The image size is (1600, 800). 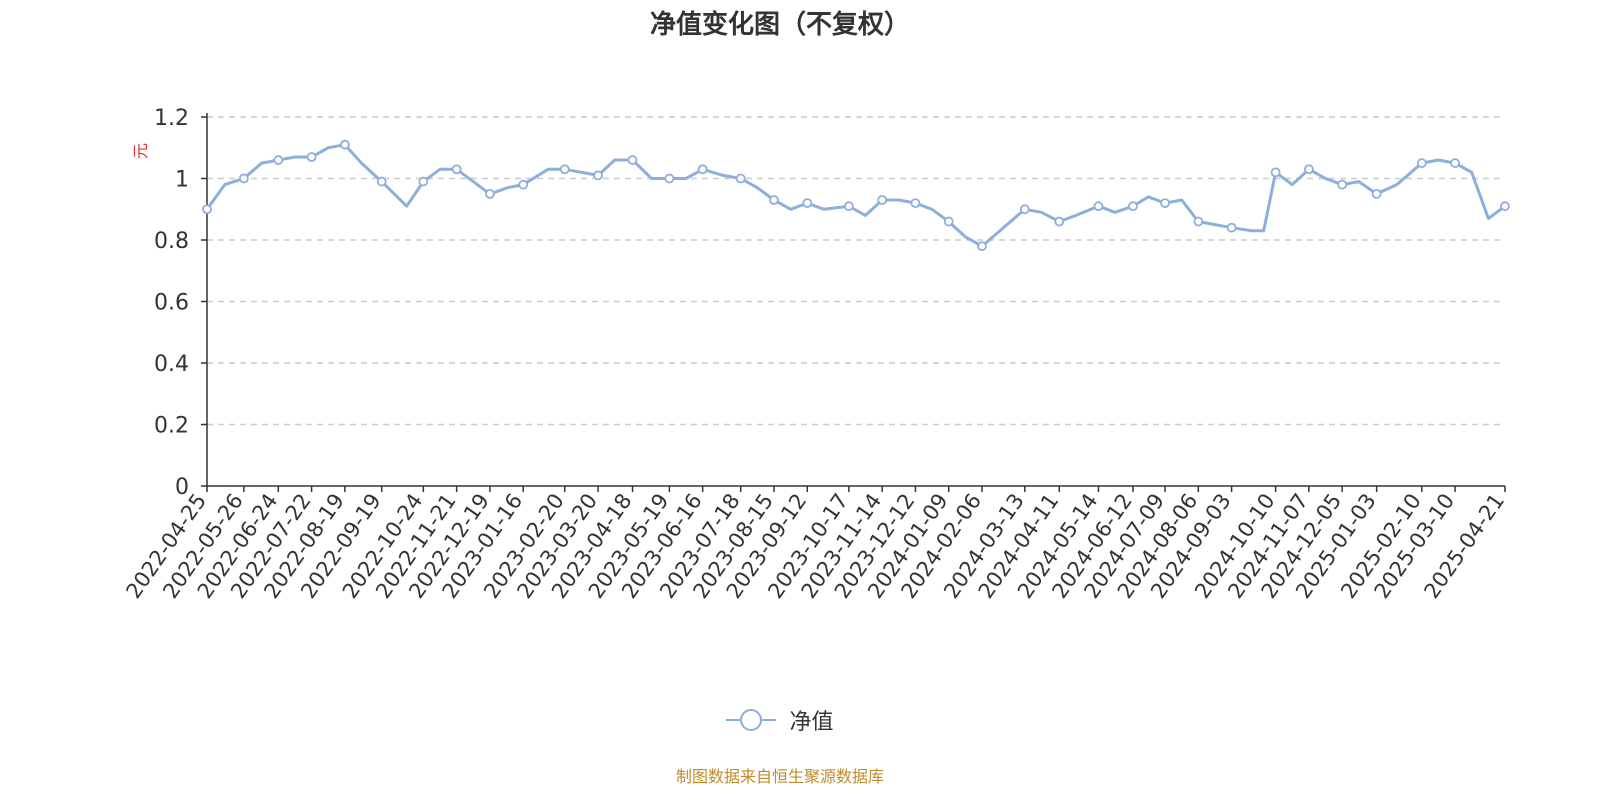 I want to click on y-axis-label: 元, so click(x=140, y=151).